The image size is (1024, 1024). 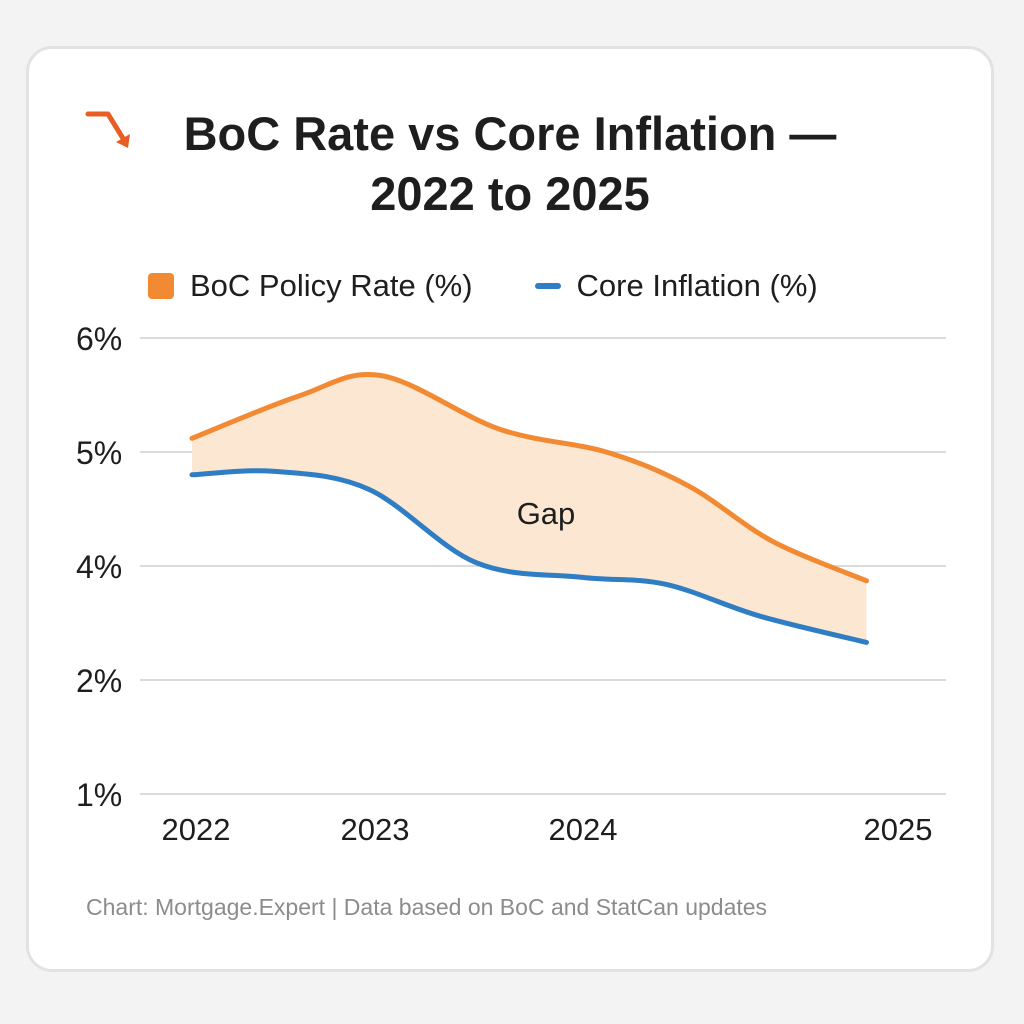 I want to click on legend-item-core-inflation: Core Inflation (%), so click(x=676, y=286).